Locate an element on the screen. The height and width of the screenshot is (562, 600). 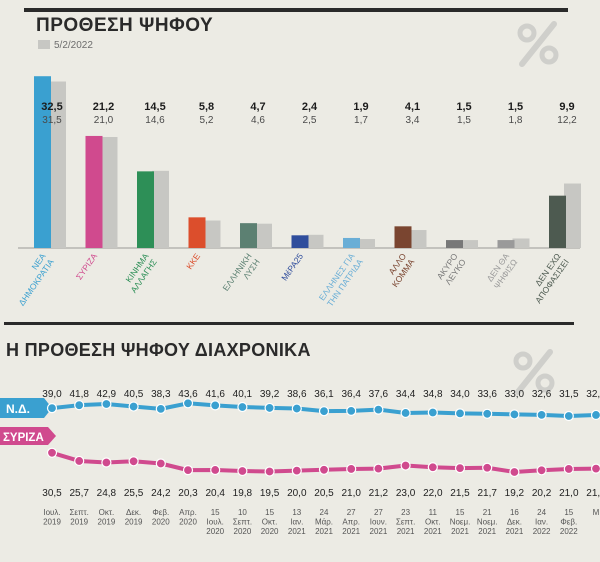
data-label-nd: 41,8 is located at coordinates (79, 394).